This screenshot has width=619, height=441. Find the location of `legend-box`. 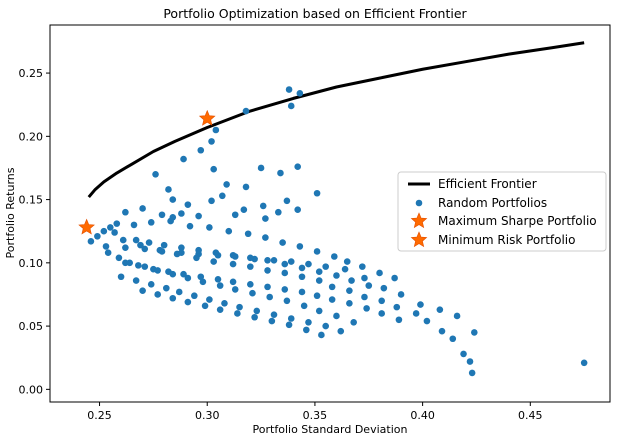

legend-box is located at coordinates (502, 211).